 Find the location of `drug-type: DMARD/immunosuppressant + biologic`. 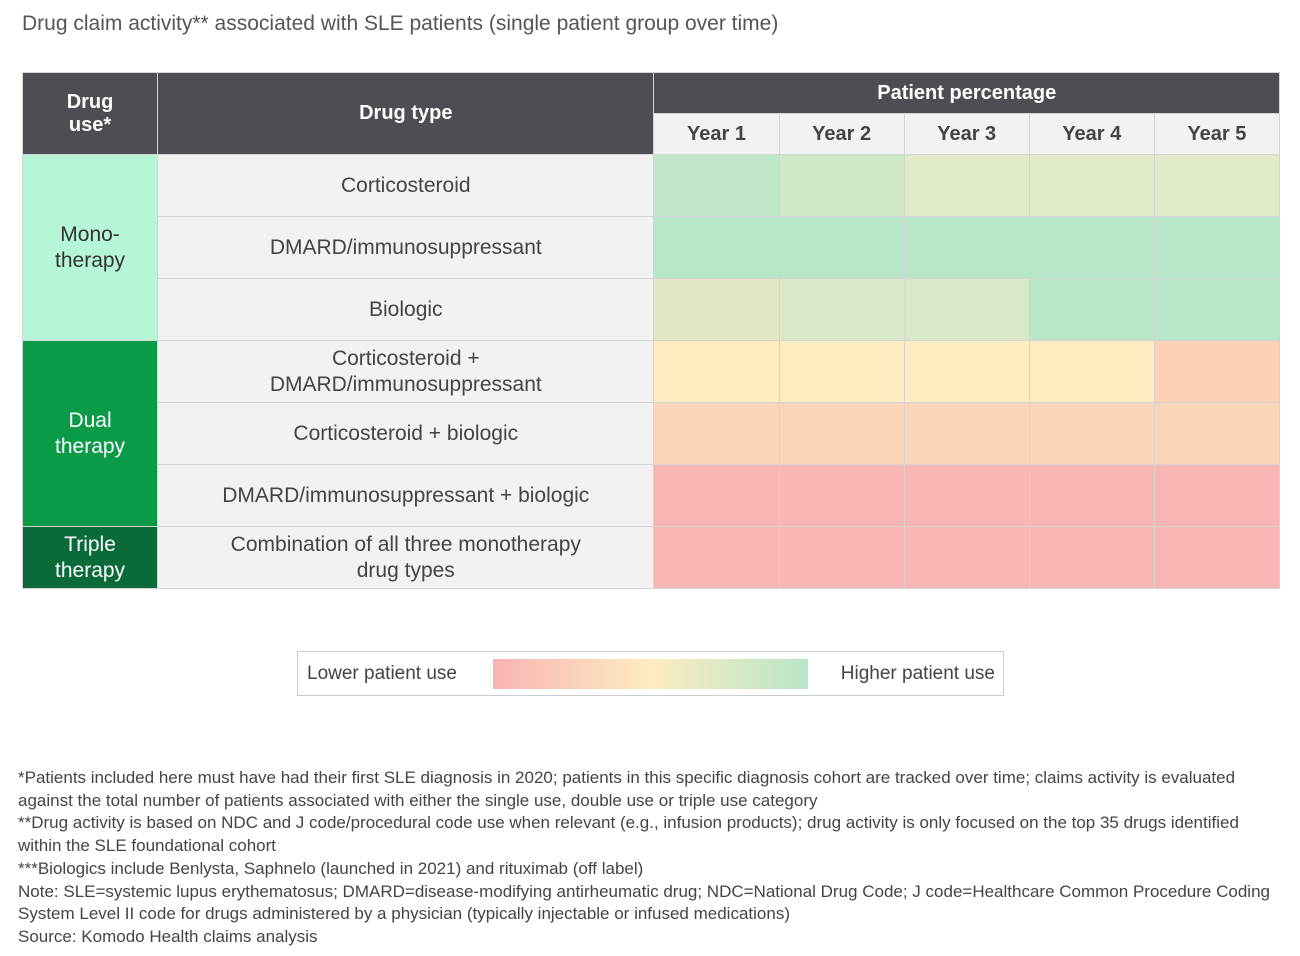

drug-type: DMARD/immunosuppressant + biologic is located at coordinates (406, 495).